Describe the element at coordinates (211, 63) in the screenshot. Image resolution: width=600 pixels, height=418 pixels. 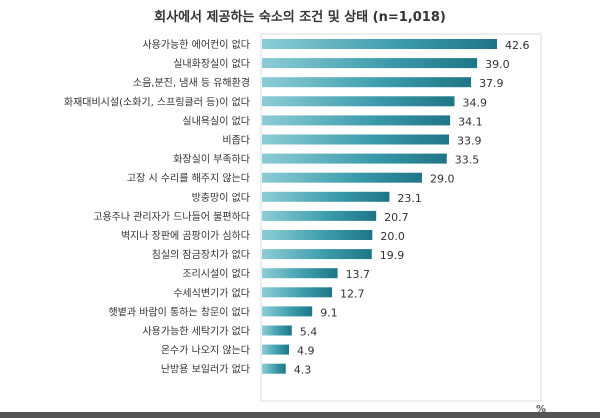
I see `category-label: 실내화장실이 없다` at that location.